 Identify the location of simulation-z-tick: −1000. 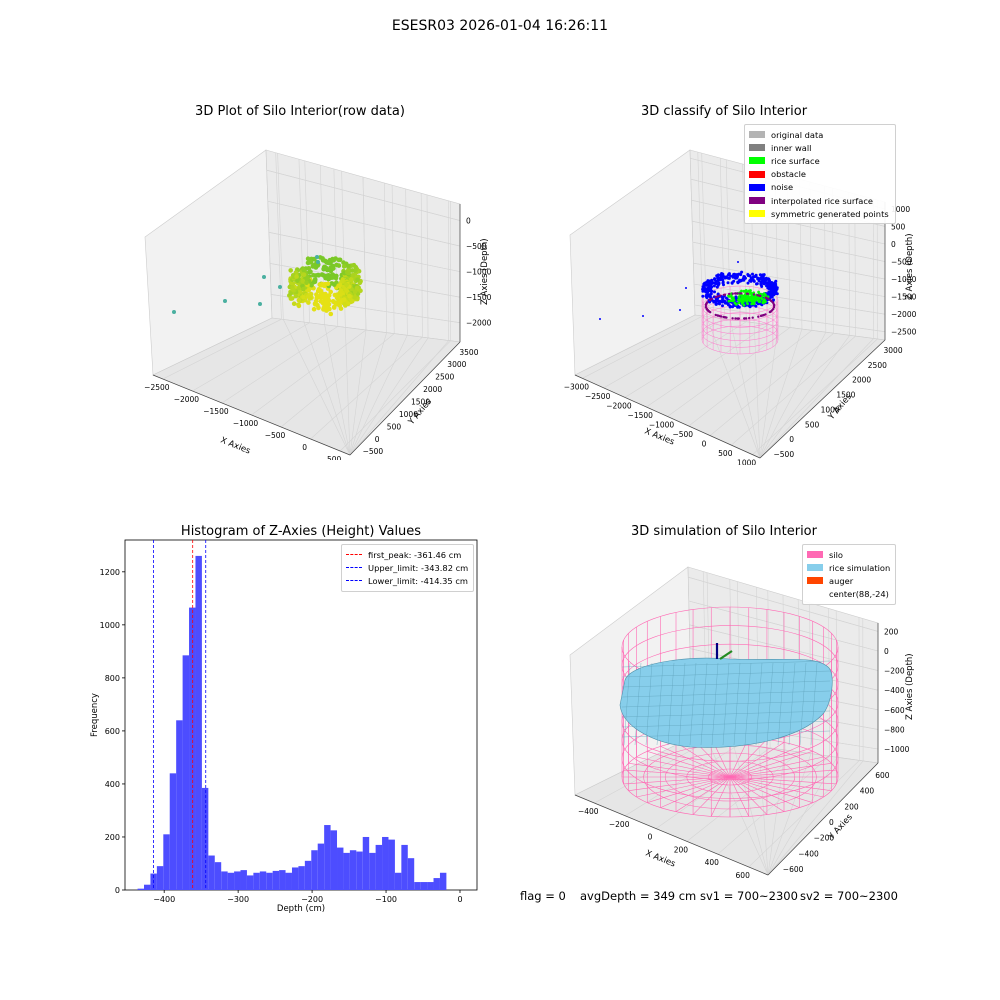
(897, 749).